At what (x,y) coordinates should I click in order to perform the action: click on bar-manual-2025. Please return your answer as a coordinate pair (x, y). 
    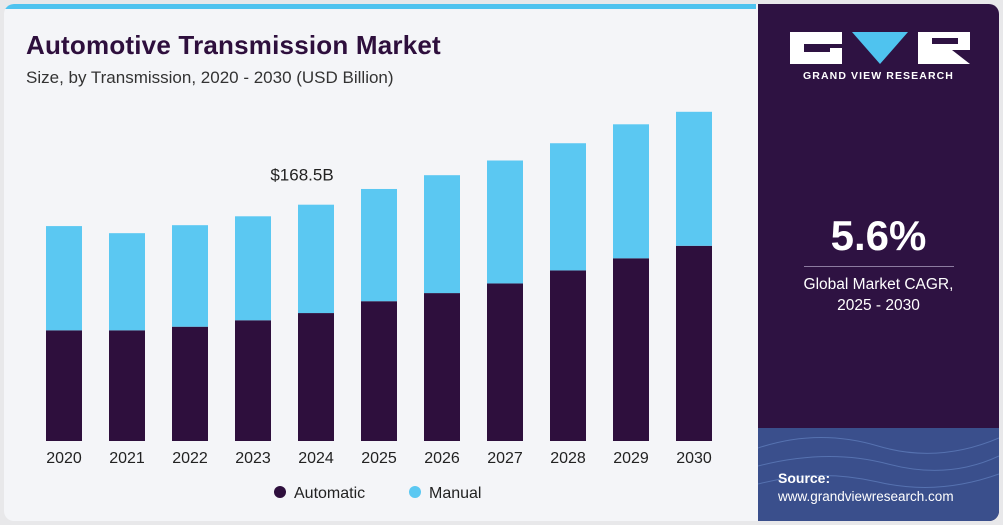
    Looking at the image, I should click on (379, 245).